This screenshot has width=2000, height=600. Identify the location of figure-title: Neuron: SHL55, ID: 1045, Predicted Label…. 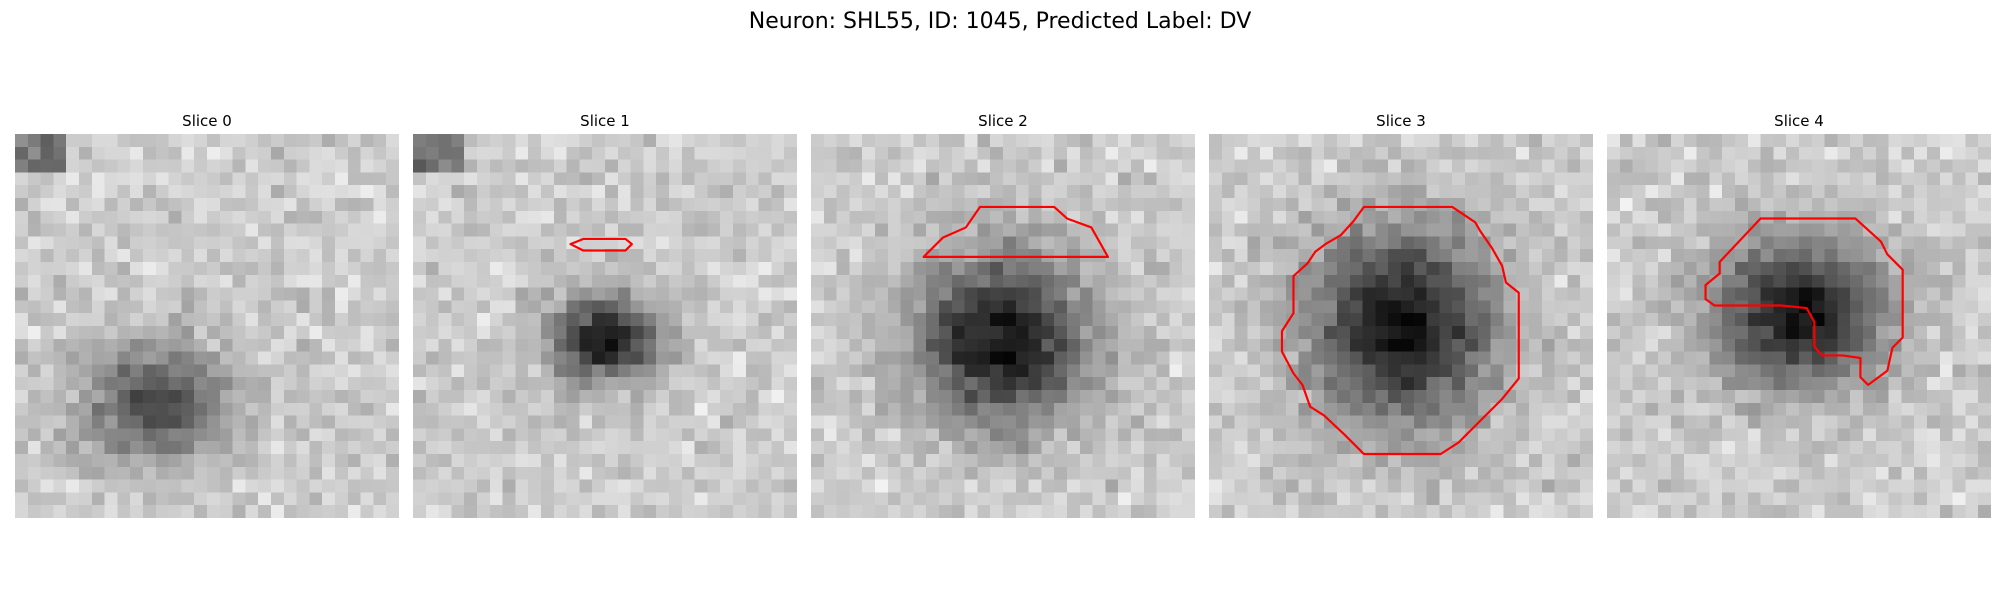
(1000, 21).